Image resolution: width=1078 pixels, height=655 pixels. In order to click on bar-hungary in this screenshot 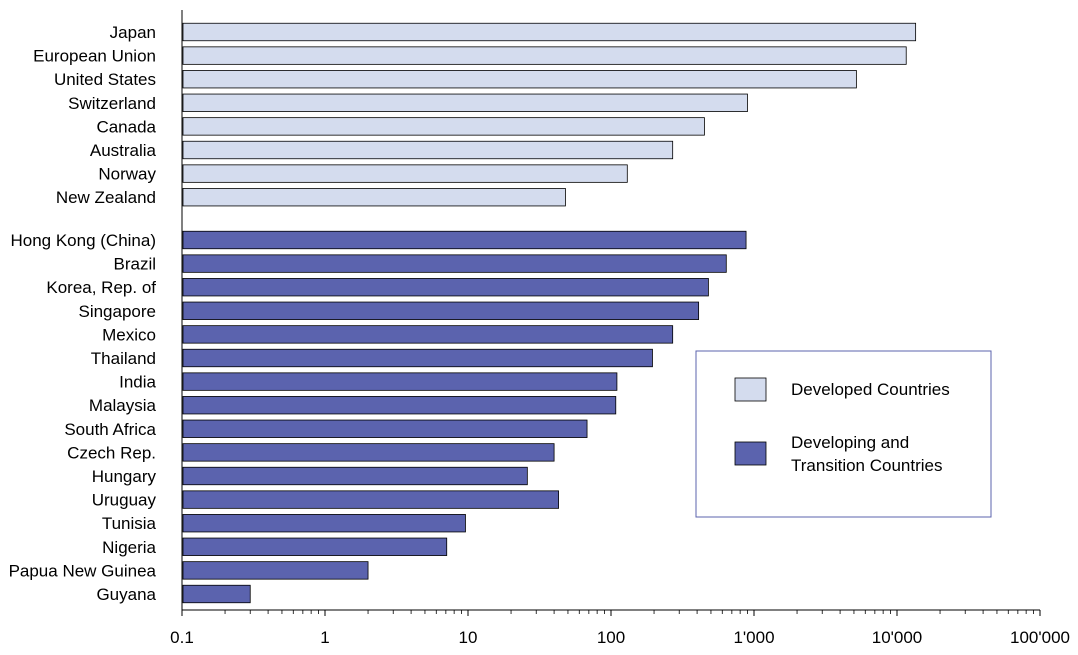, I will do `click(355, 476)`.